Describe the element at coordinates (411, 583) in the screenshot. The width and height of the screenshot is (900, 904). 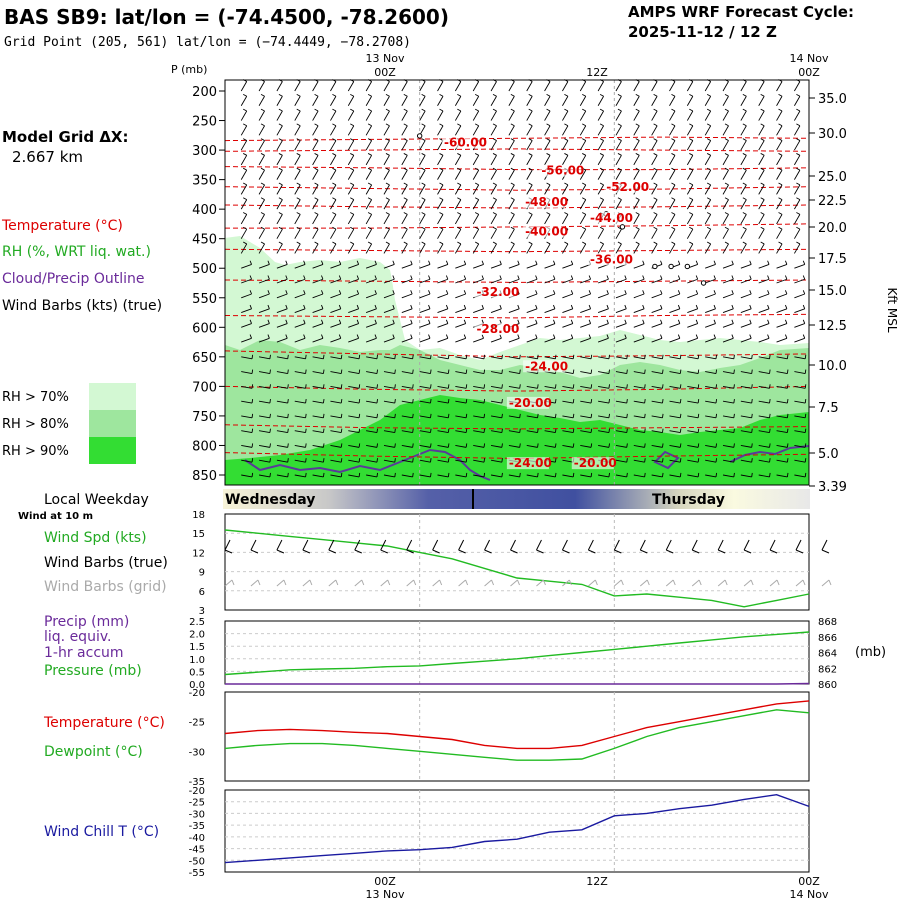
I see `grid-wind-barb` at that location.